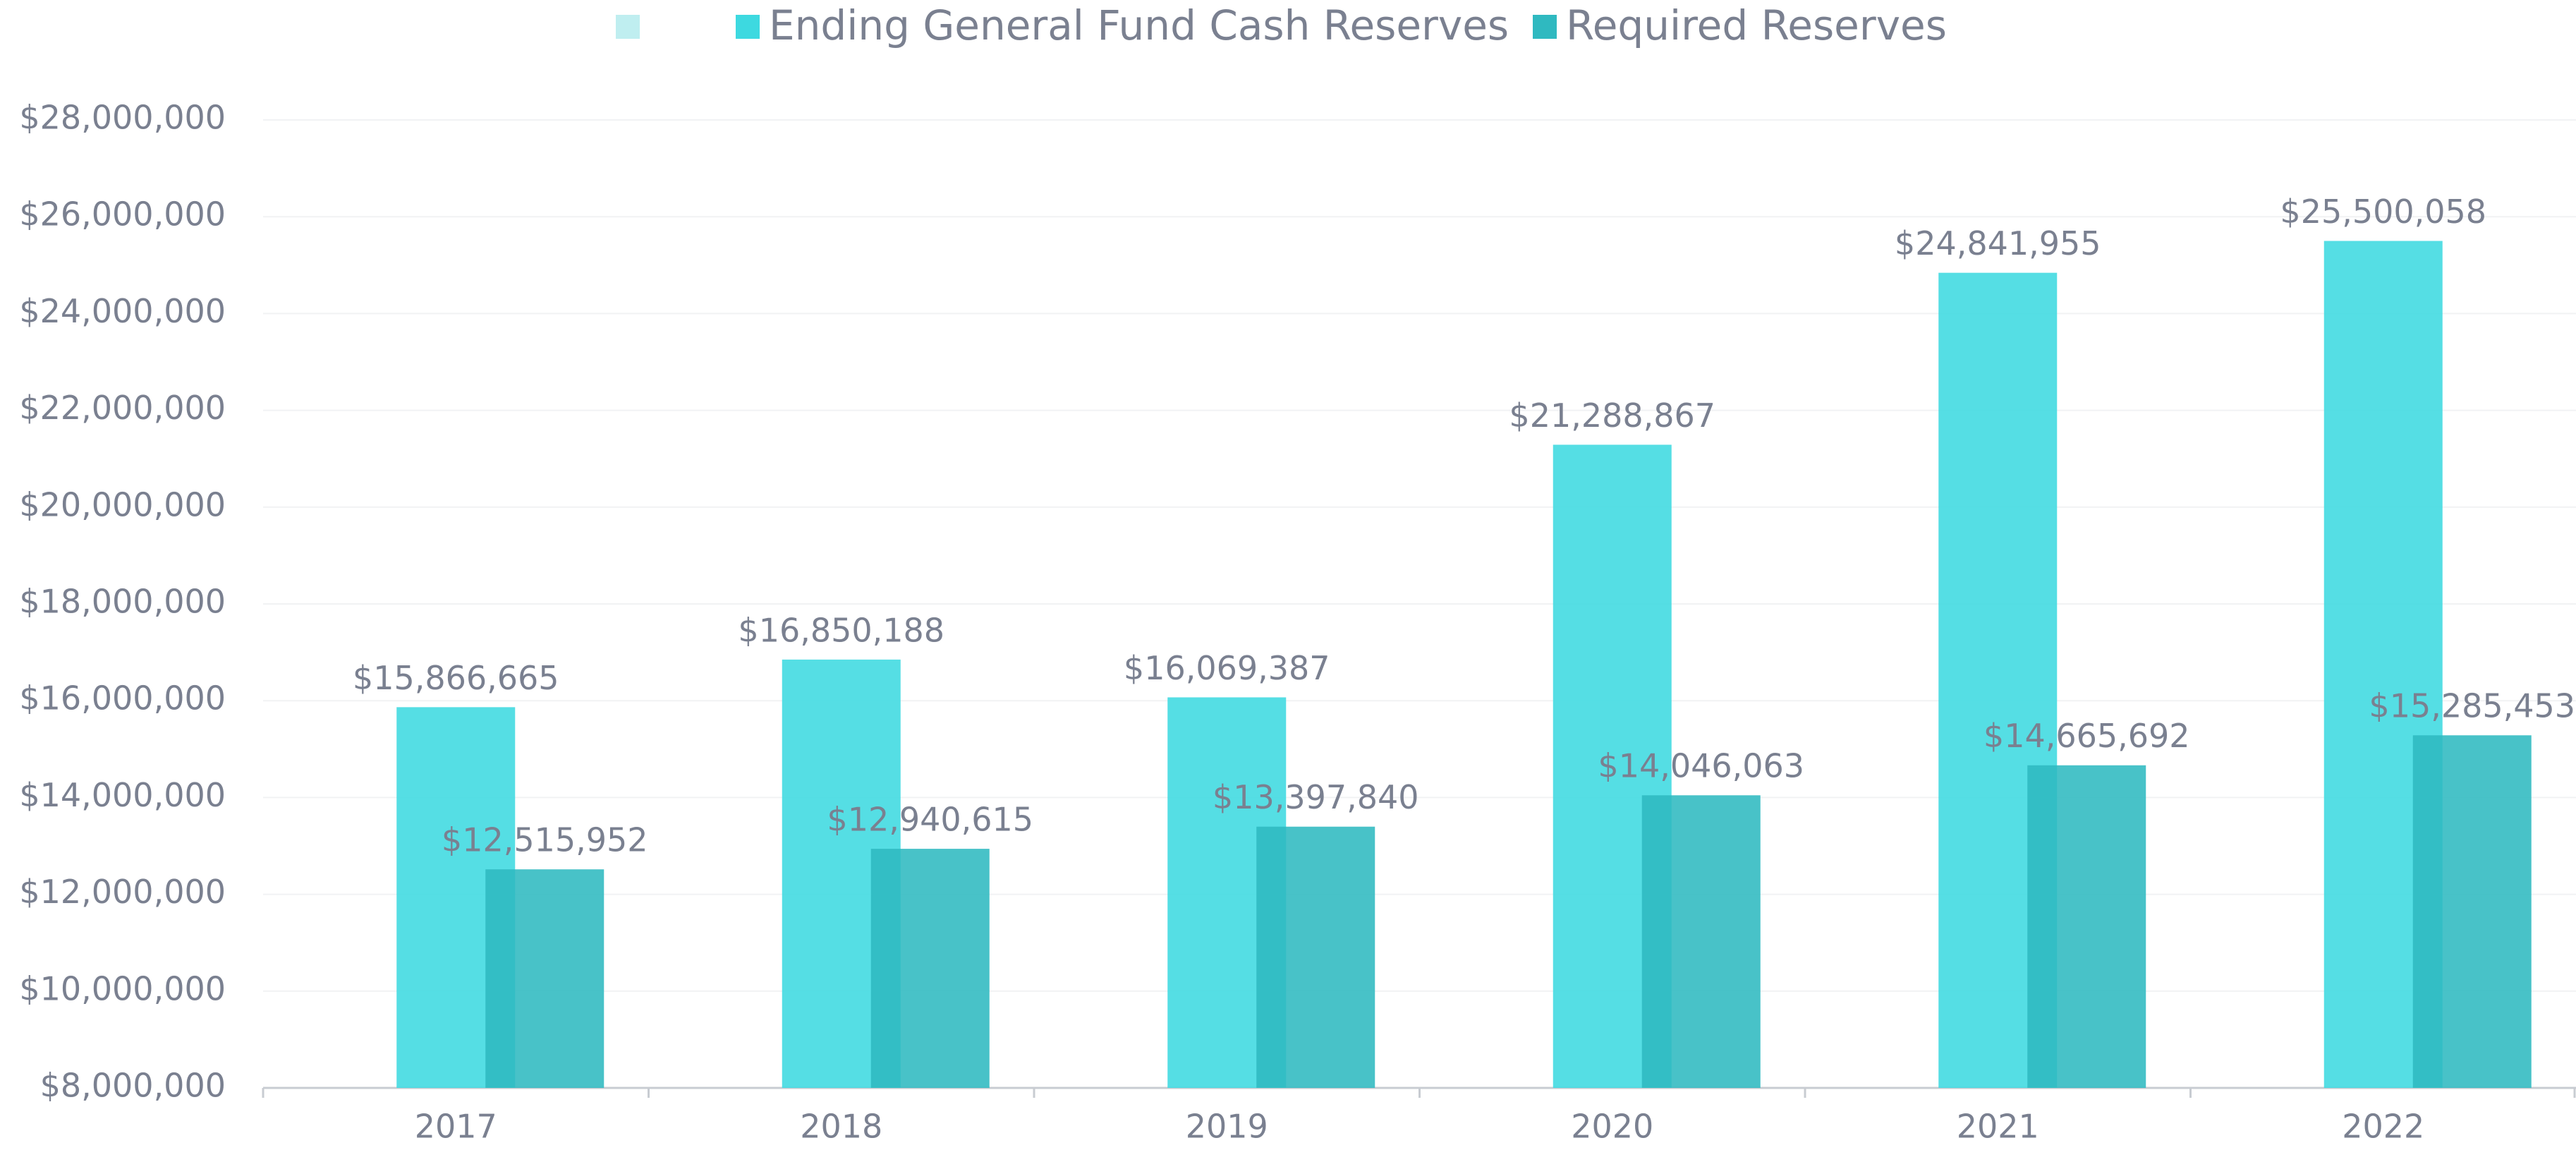 Image resolution: width=2576 pixels, height=1150 pixels. I want to click on x-tick-label: 2017, so click(456, 1127).